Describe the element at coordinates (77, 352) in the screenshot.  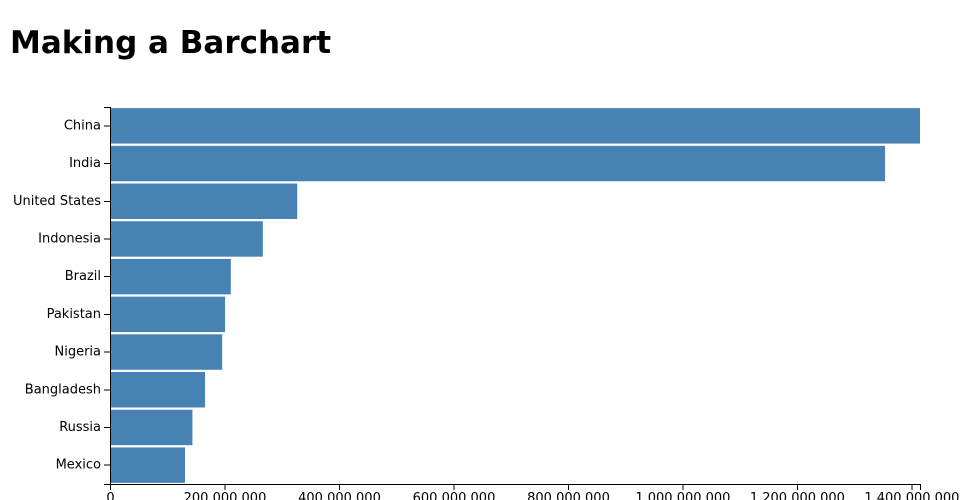
I see `y-tick-label: Nigeria` at that location.